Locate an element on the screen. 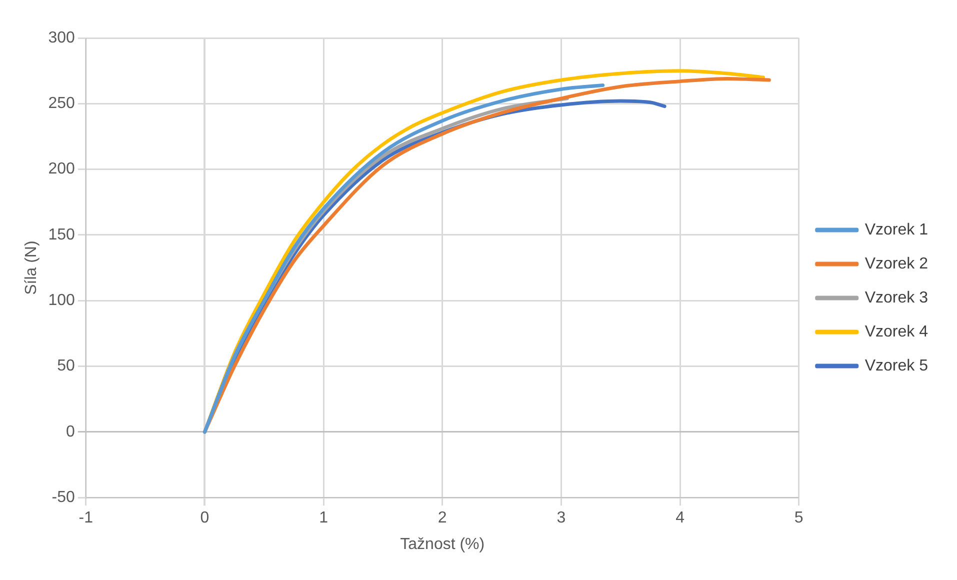  y-tick-label: -50 is located at coordinates (63, 497).